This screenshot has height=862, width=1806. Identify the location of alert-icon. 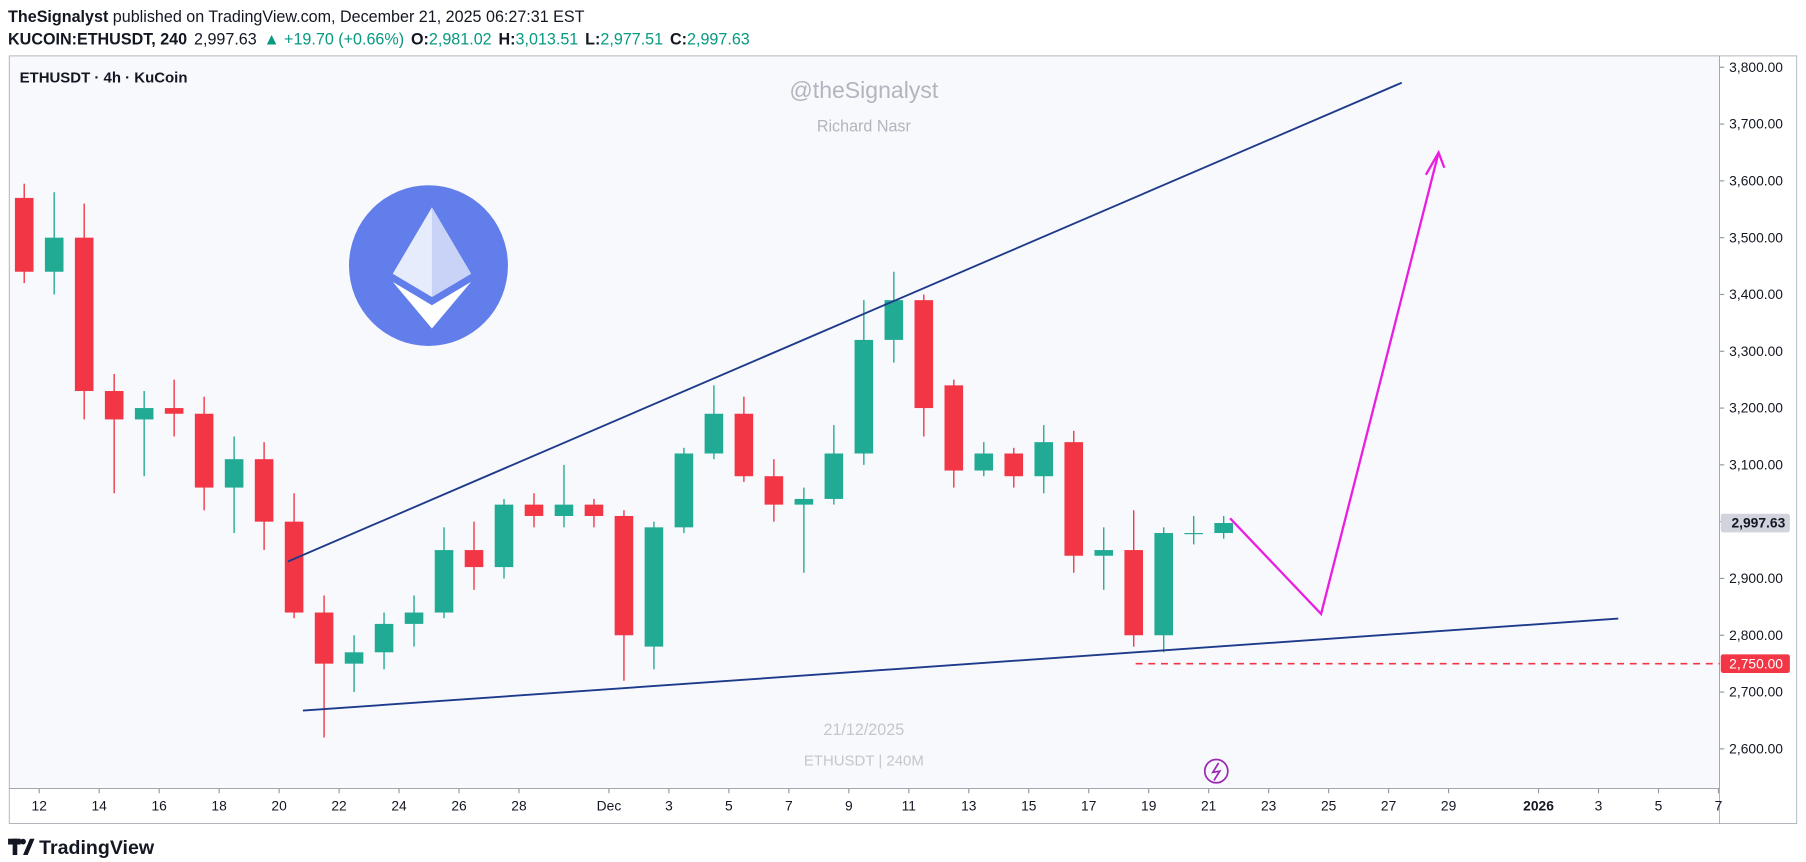
(1216, 771).